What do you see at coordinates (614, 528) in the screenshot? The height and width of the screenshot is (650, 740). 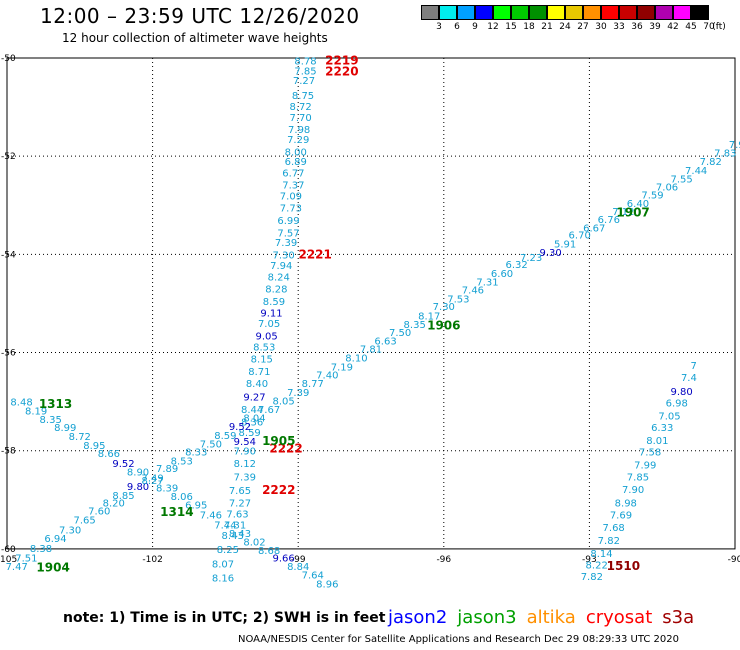 I see `wave-height-value: 7.68` at bounding box center [614, 528].